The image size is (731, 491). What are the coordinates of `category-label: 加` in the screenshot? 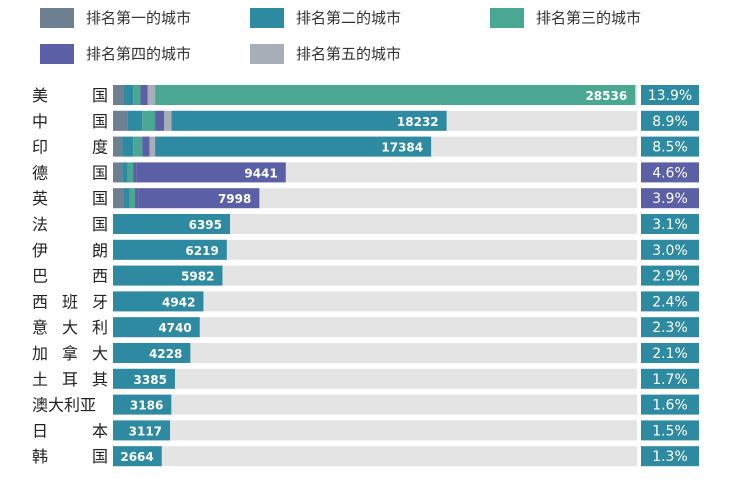 It's located at (40, 353).